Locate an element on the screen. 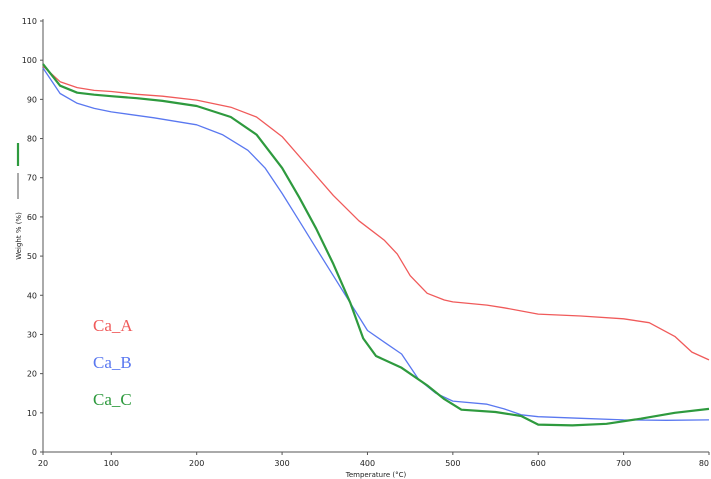  x-tick-label: 700 is located at coordinates (623, 463).